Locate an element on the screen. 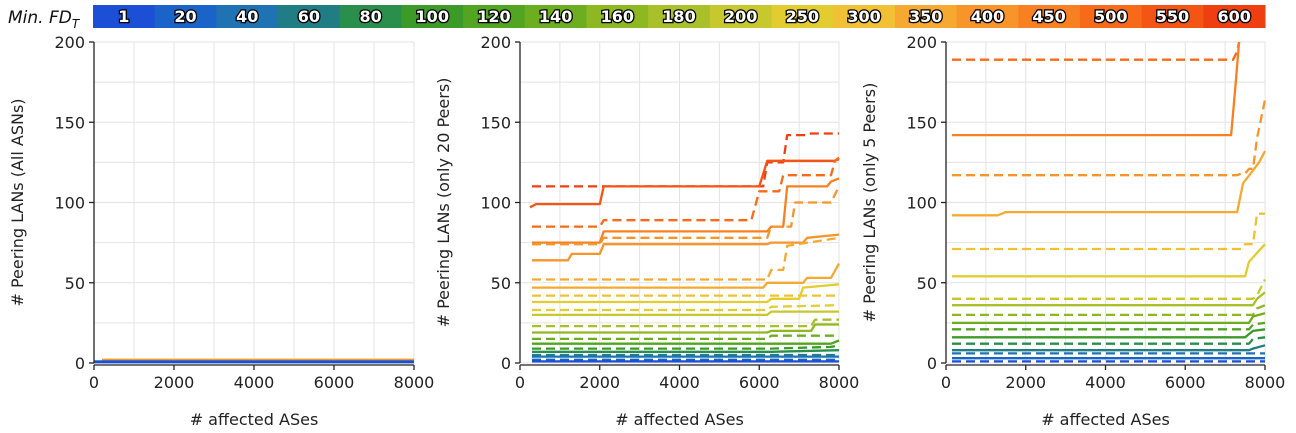 The width and height of the screenshot is (1296, 433). legend-label: 450 is located at coordinates (1048, 16).